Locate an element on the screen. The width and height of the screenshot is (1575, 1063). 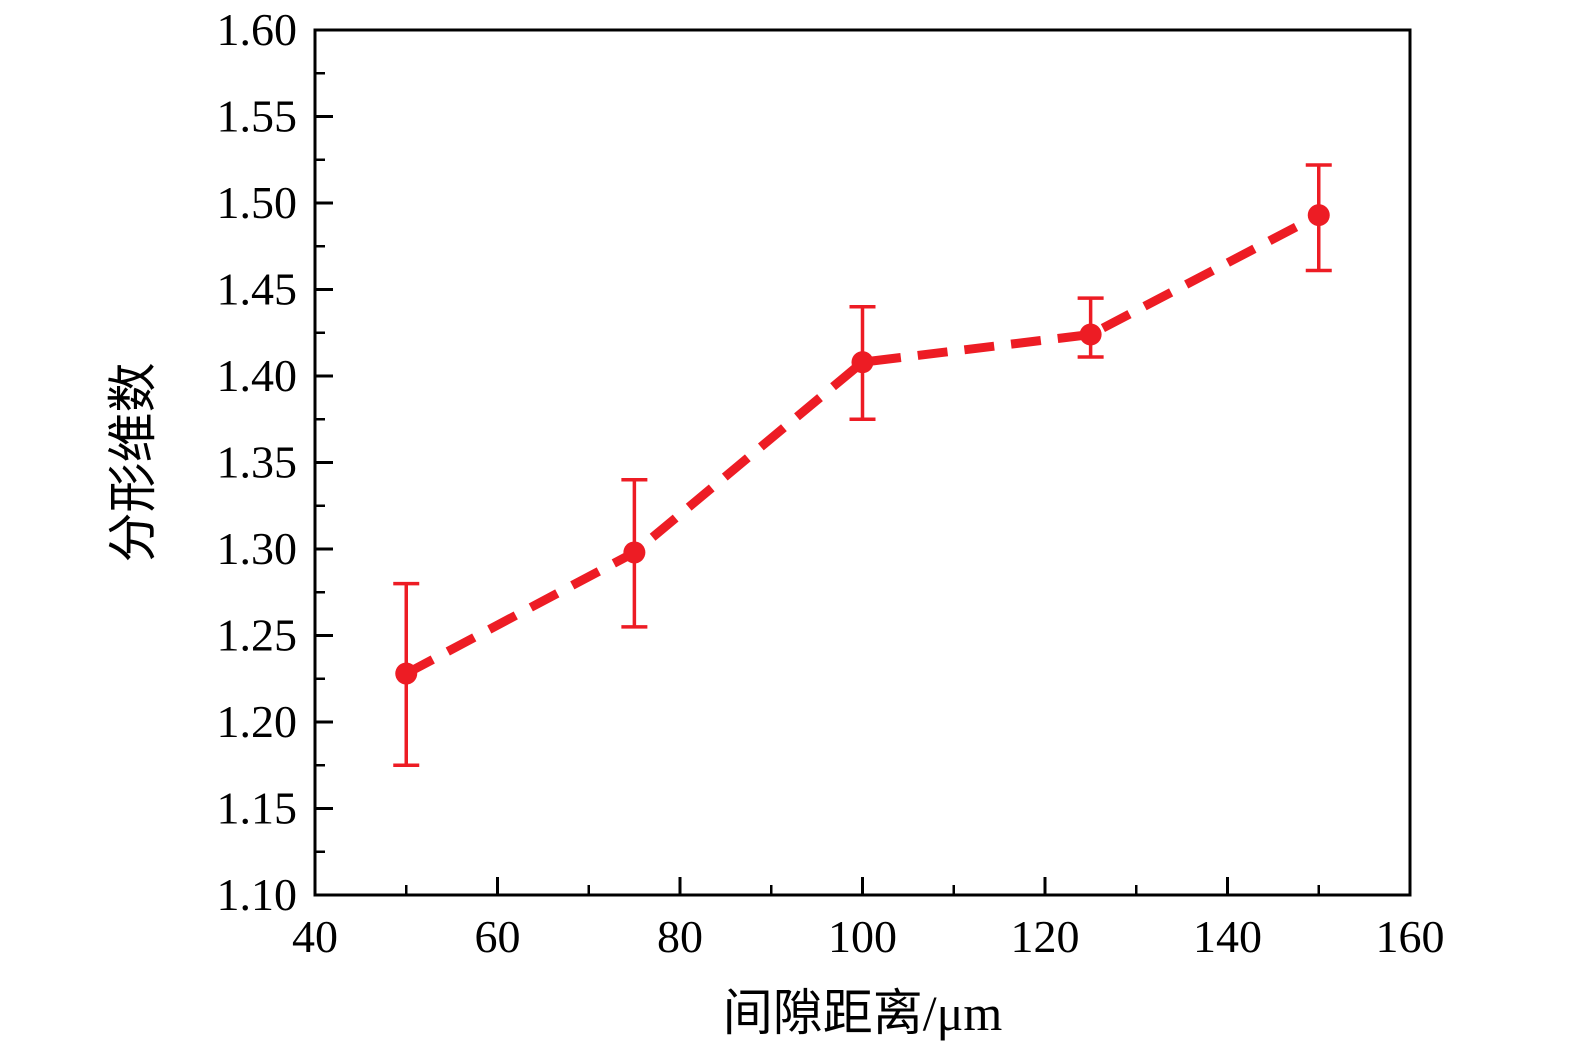
x-tick-label: 120 is located at coordinates (1045, 936).